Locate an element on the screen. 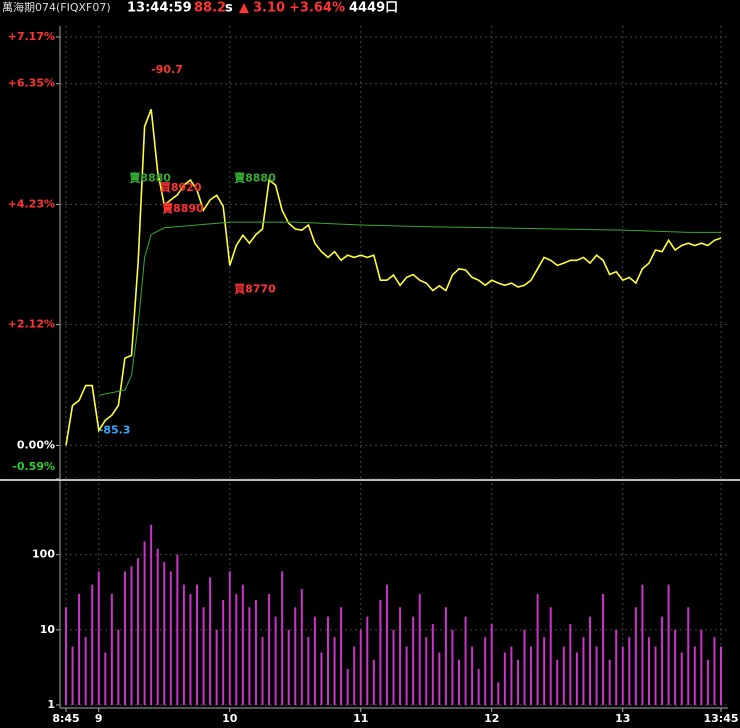 The image size is (740, 728). y-tick-label: 0.00% is located at coordinates (36, 444).